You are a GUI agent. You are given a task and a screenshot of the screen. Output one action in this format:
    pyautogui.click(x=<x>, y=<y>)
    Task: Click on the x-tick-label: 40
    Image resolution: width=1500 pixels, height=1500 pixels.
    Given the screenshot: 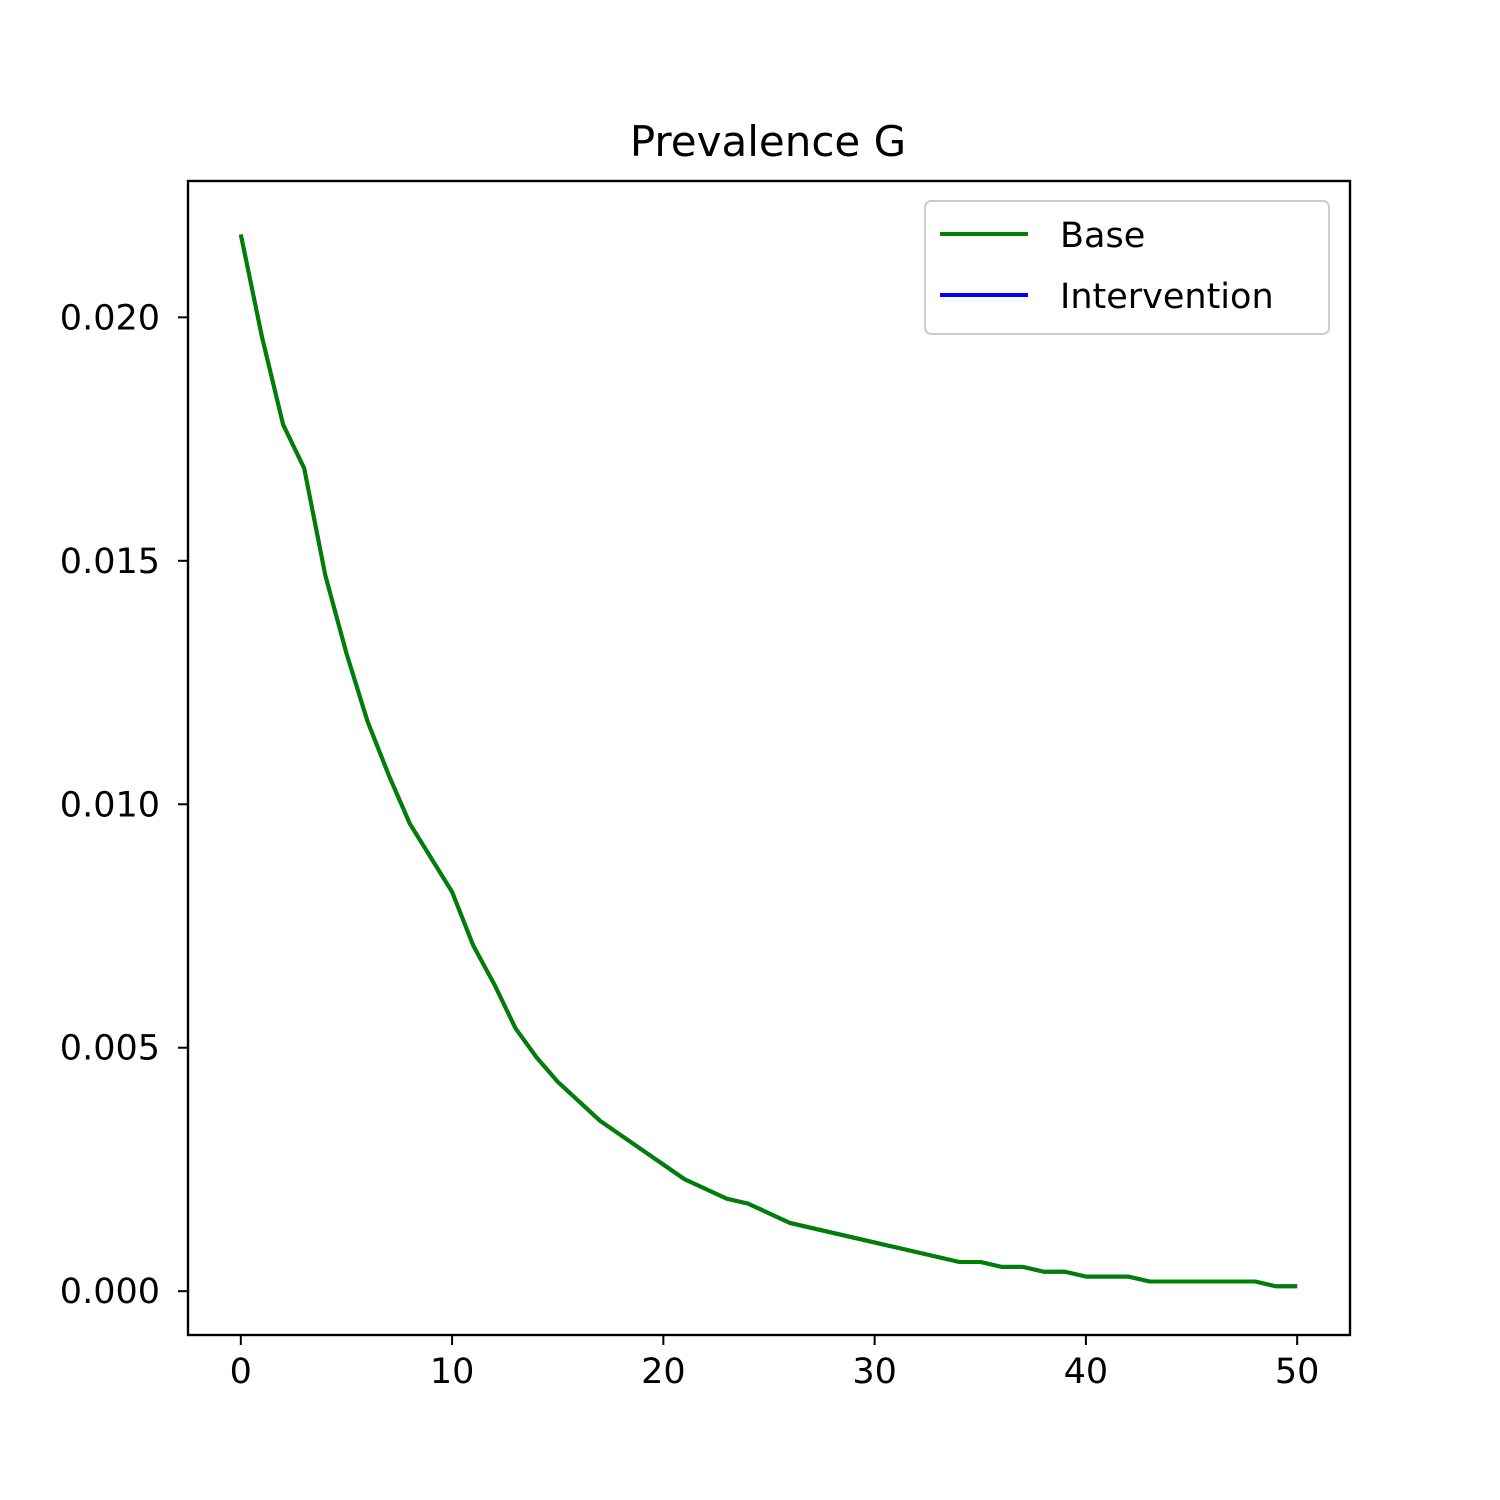 What is the action you would take?
    pyautogui.click(x=1086, y=1372)
    